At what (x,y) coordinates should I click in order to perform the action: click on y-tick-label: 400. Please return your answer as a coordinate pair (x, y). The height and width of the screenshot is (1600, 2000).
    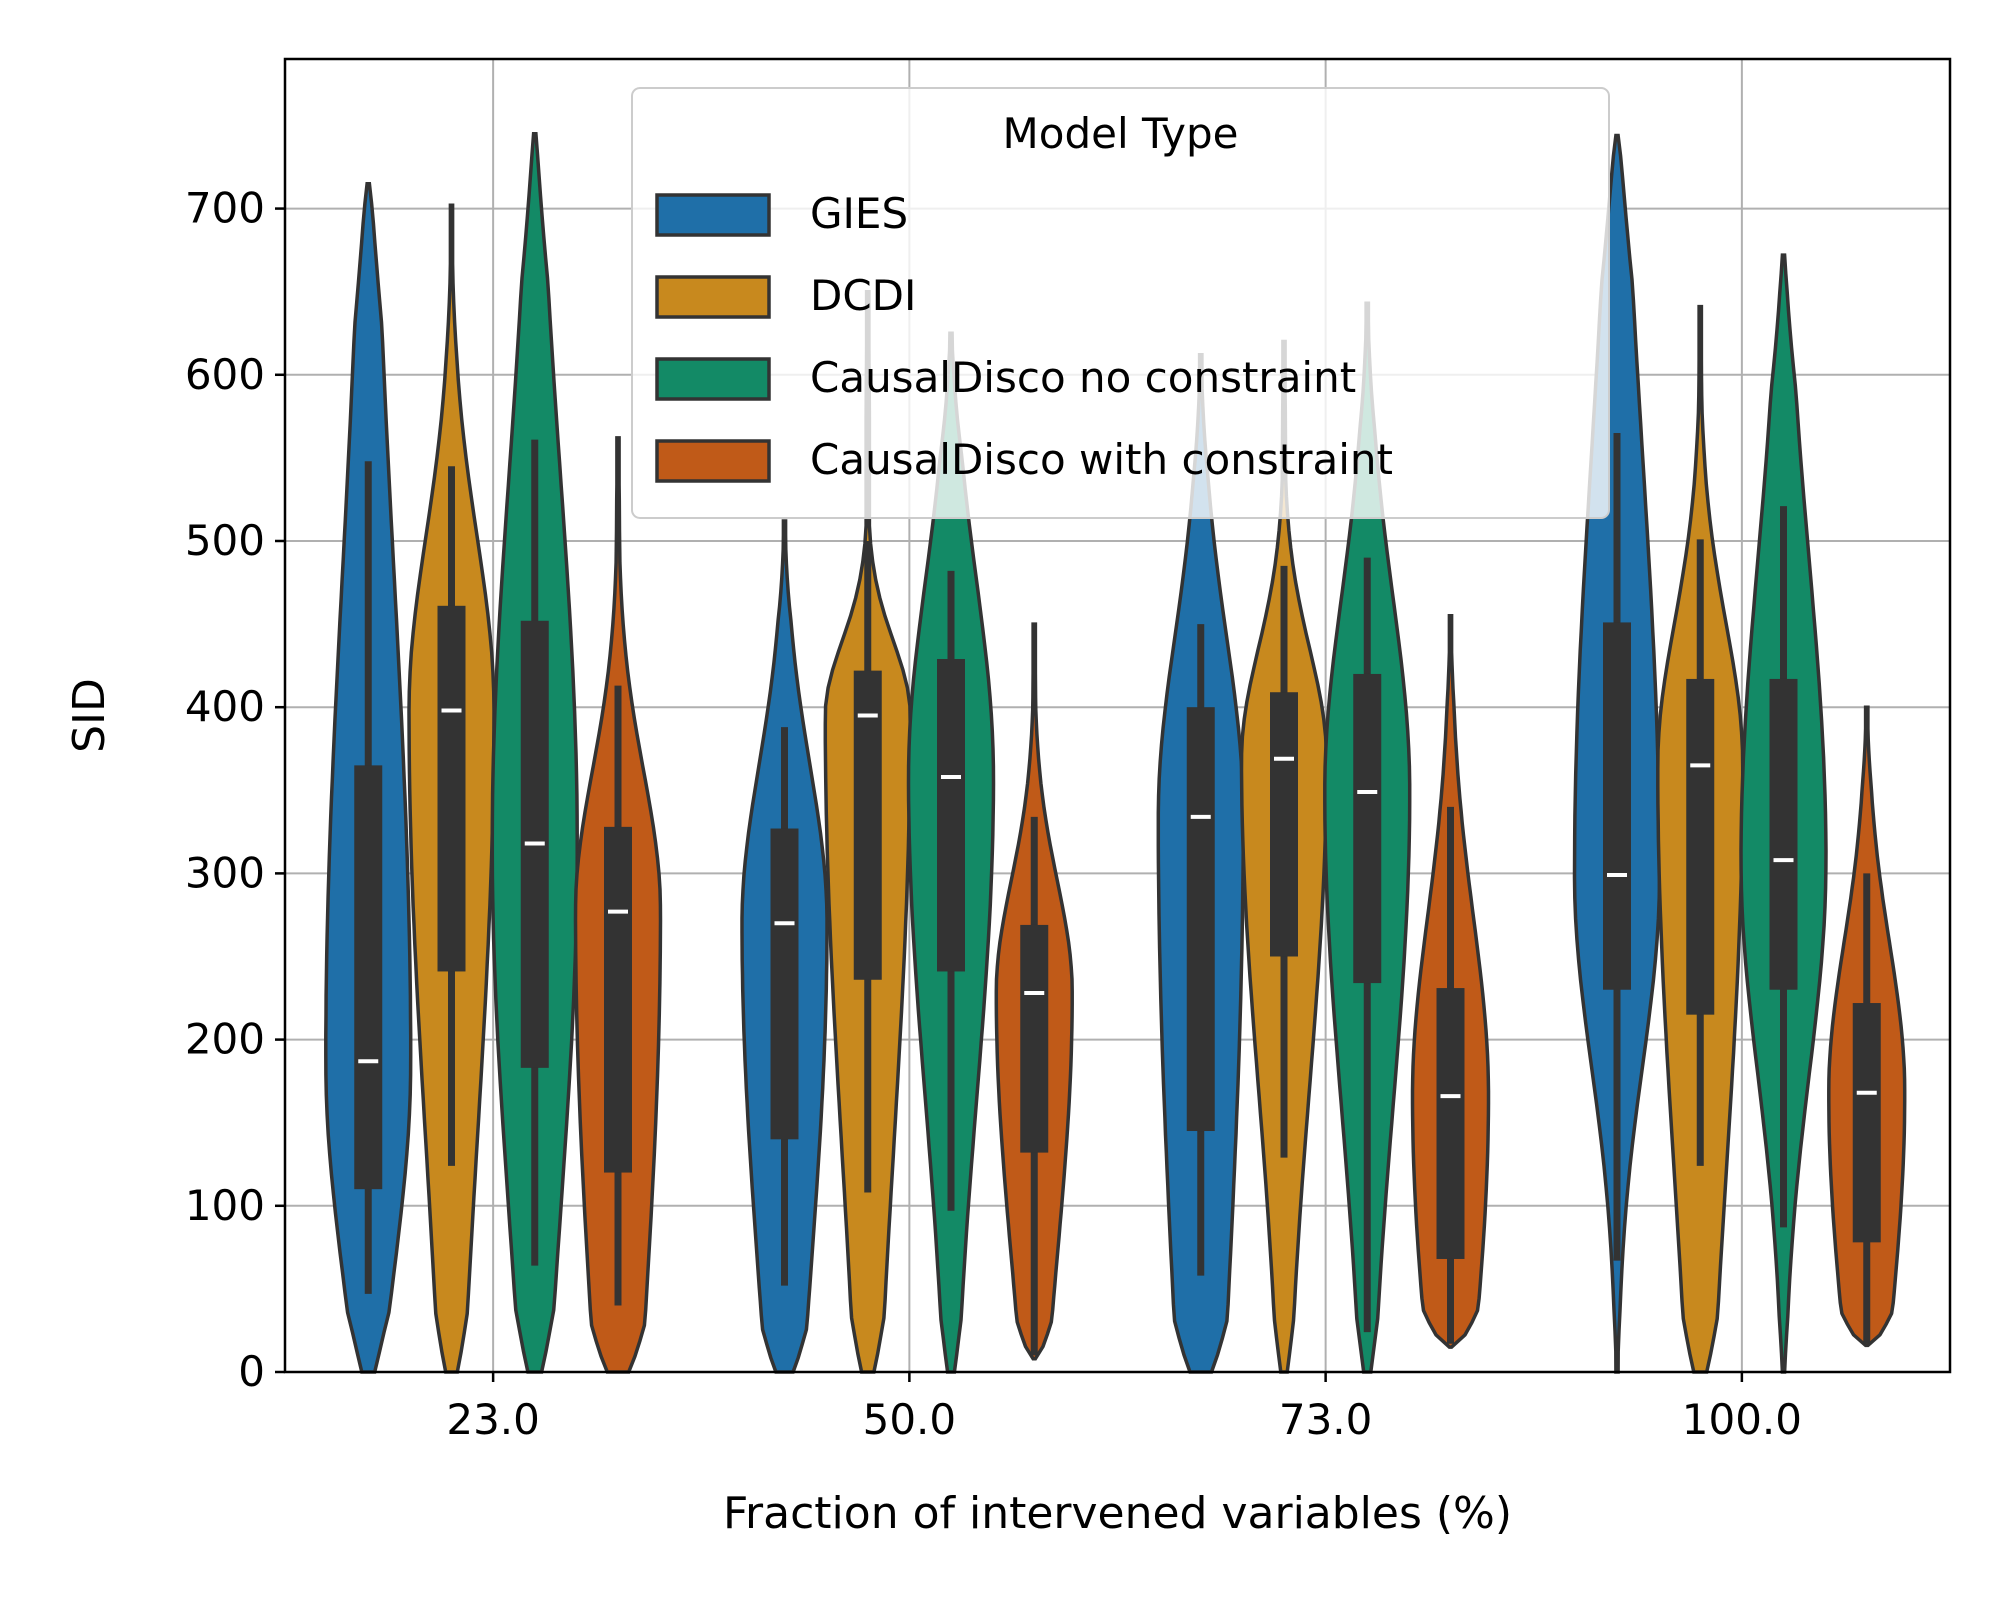
    Looking at the image, I should click on (225, 706).